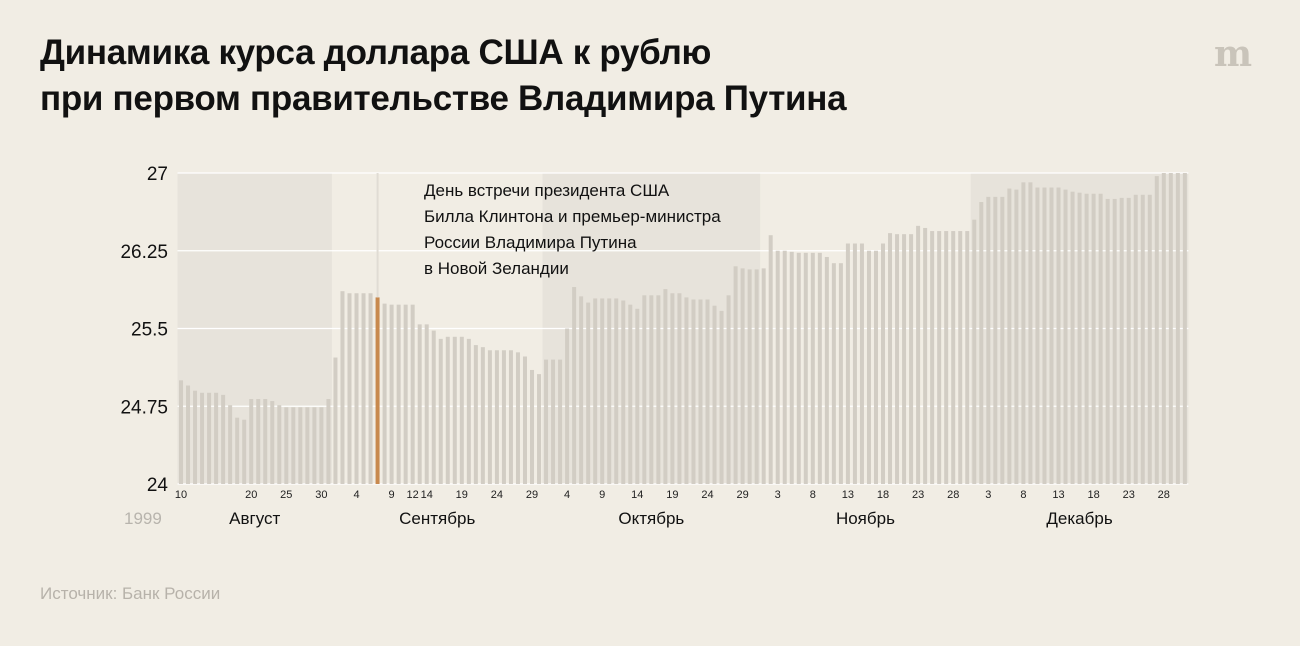  What do you see at coordinates (144, 252) in the screenshot?
I see `y-tick-label: 26.25` at bounding box center [144, 252].